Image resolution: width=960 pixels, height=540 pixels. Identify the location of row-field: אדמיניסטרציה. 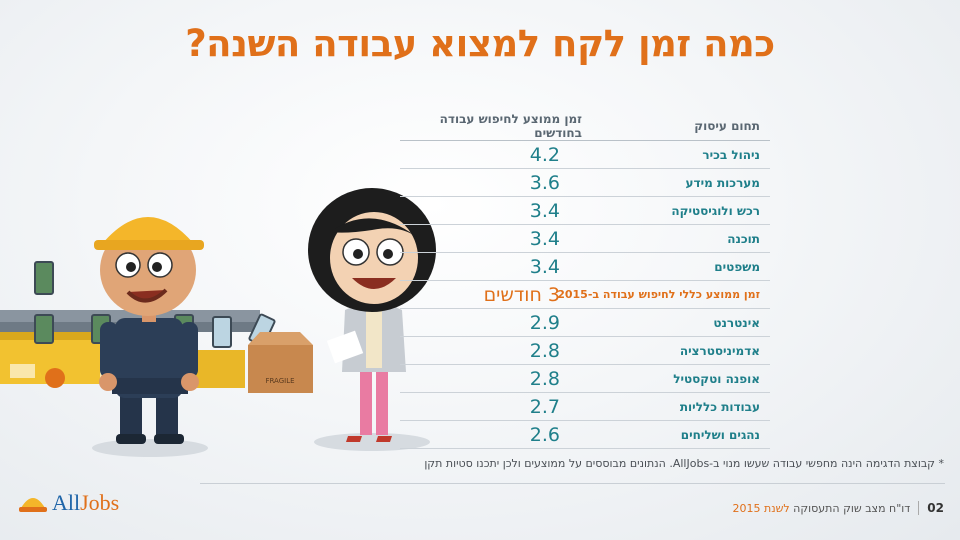
(719, 350).